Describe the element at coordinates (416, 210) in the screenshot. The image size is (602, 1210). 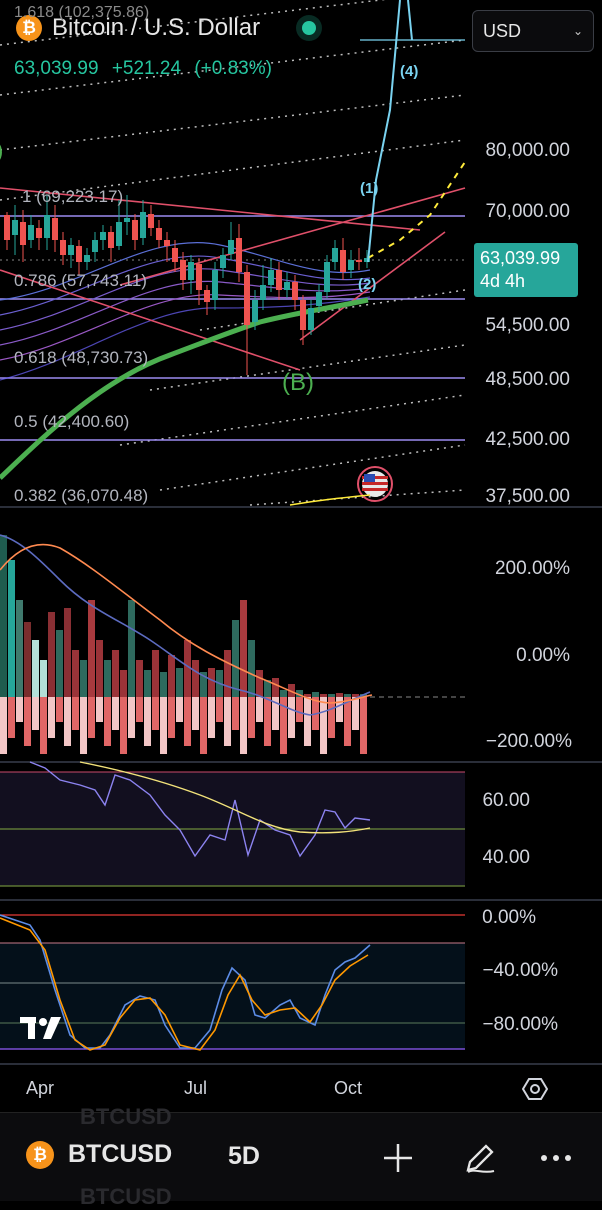
I see `projection-line` at that location.